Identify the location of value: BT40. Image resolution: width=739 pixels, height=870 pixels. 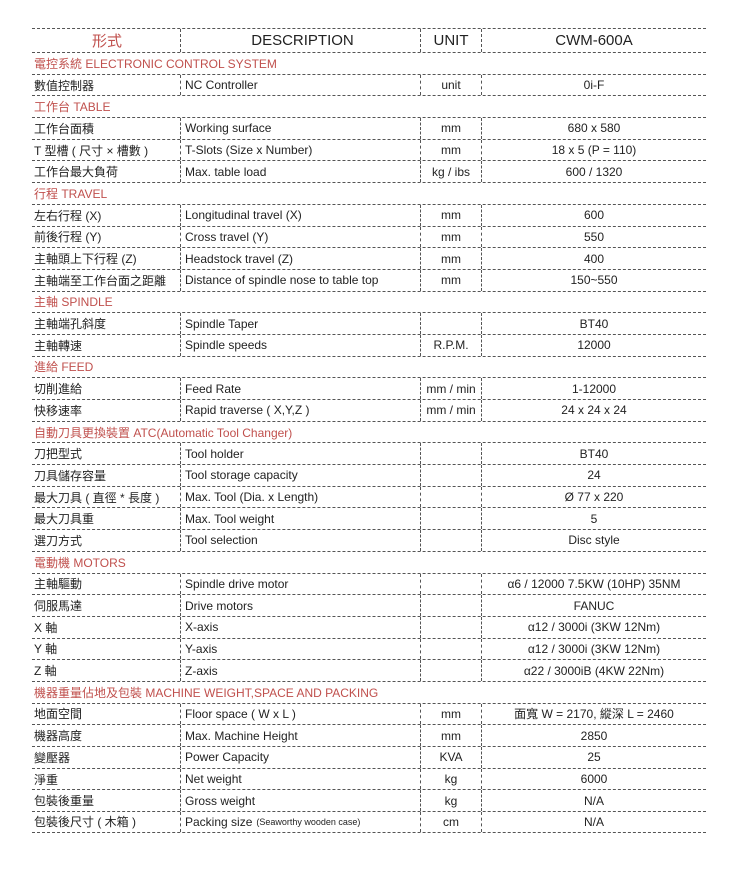
(594, 454).